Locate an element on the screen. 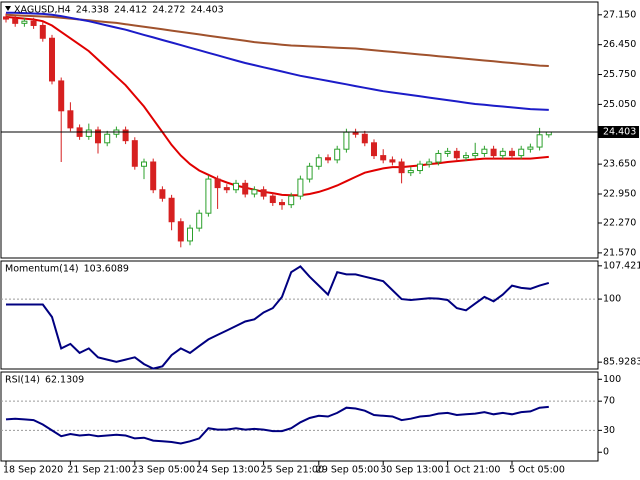 The height and width of the screenshot is (480, 640). panel-title: Momentum(14) is located at coordinates (42, 269).